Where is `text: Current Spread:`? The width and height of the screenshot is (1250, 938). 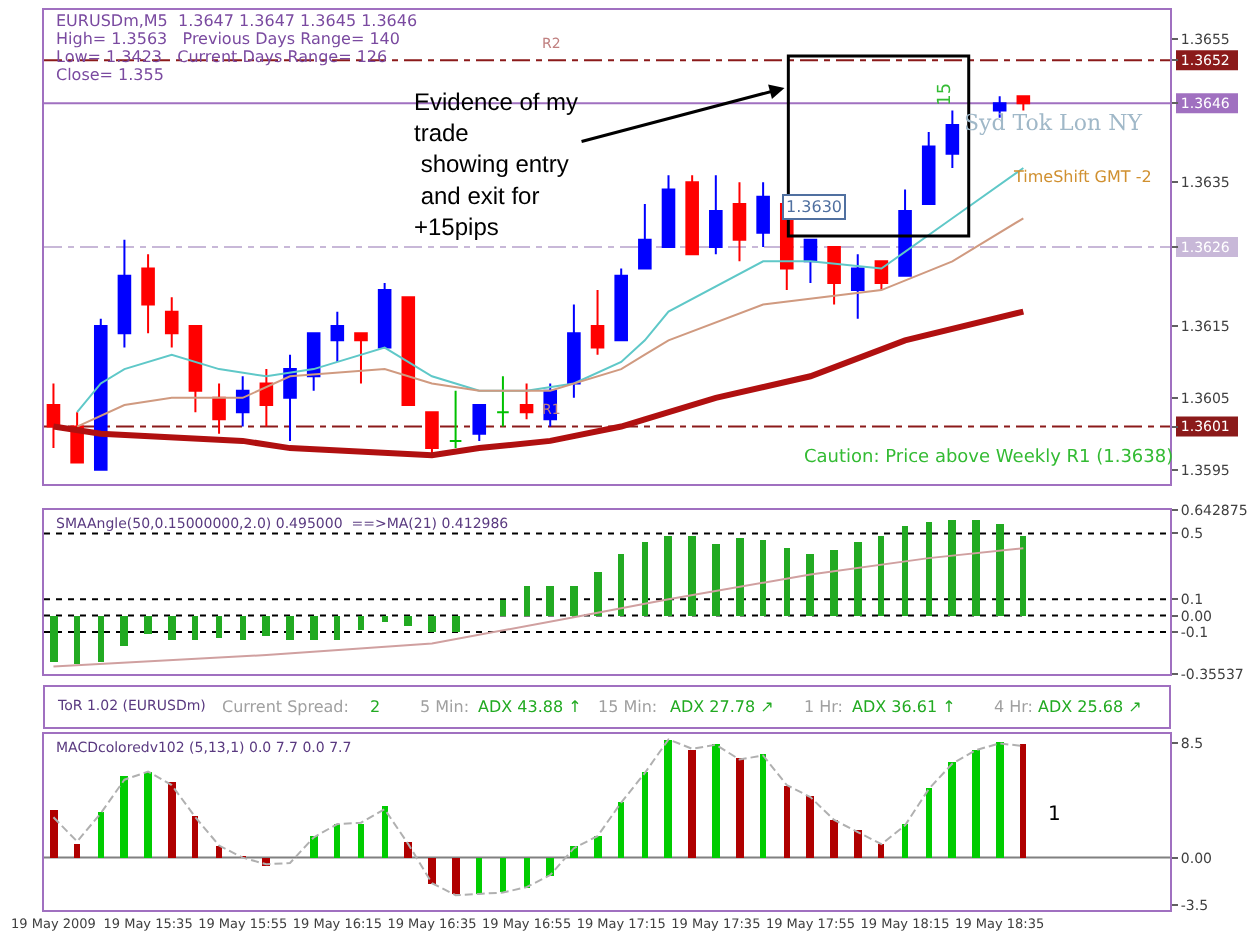 text: Current Spread: is located at coordinates (285, 707).